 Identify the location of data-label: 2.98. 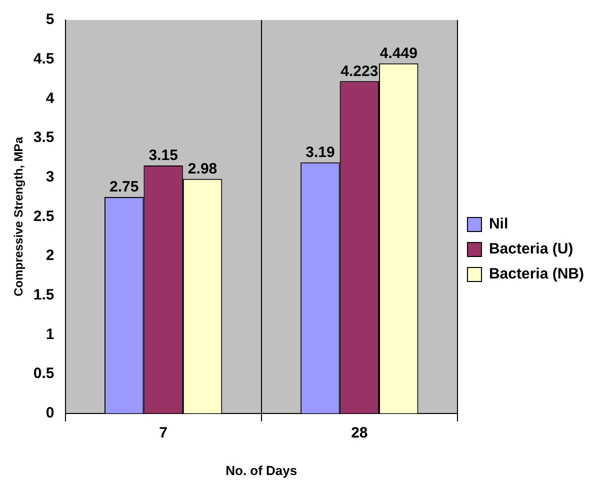
(203, 169).